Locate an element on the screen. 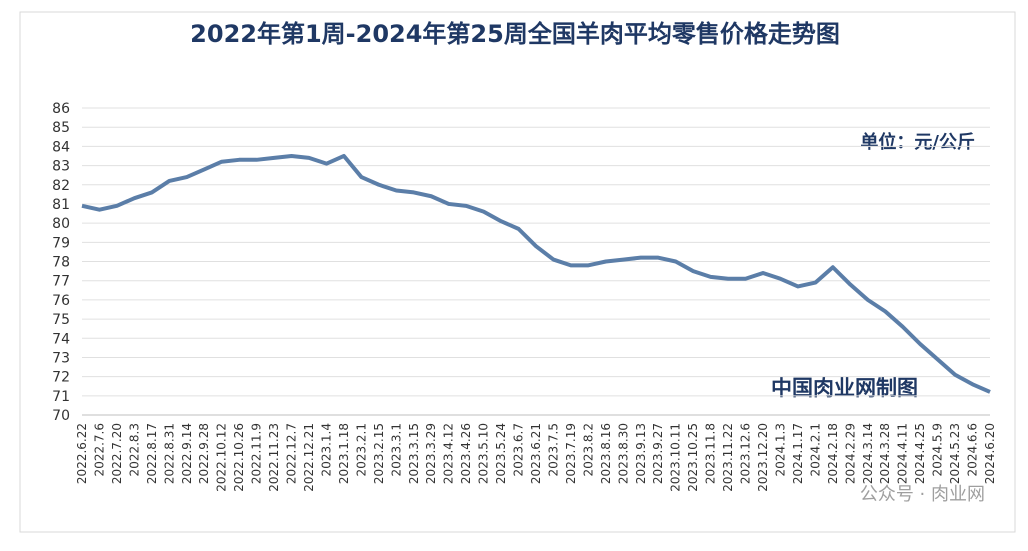  x-tick-label: 2022.12.21 is located at coordinates (309, 457).